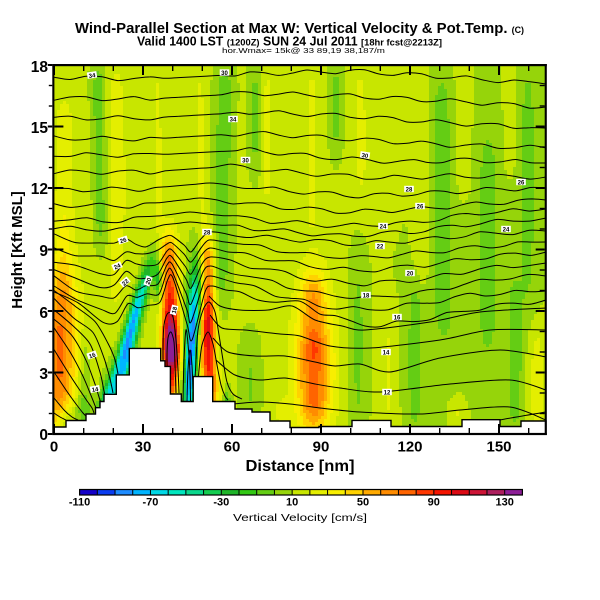  What do you see at coordinates (40, 128) in the screenshot?
I see `svg-text: 15` at bounding box center [40, 128].